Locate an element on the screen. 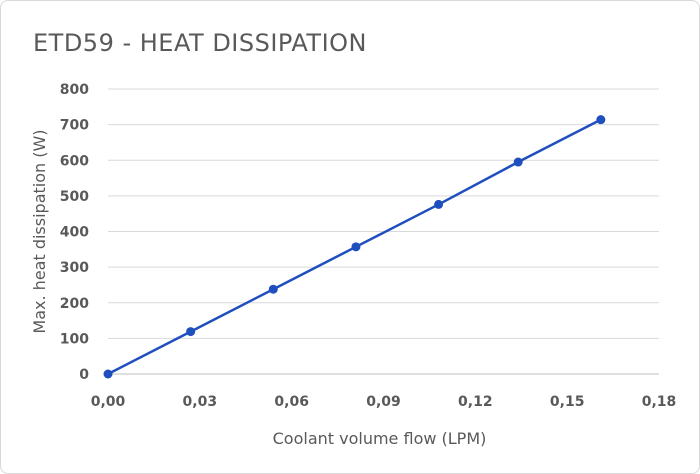 This screenshot has width=700, height=474. y-axis-tick-labels: 0 100 200 300 400 500 600 700 800 is located at coordinates (74, 232).